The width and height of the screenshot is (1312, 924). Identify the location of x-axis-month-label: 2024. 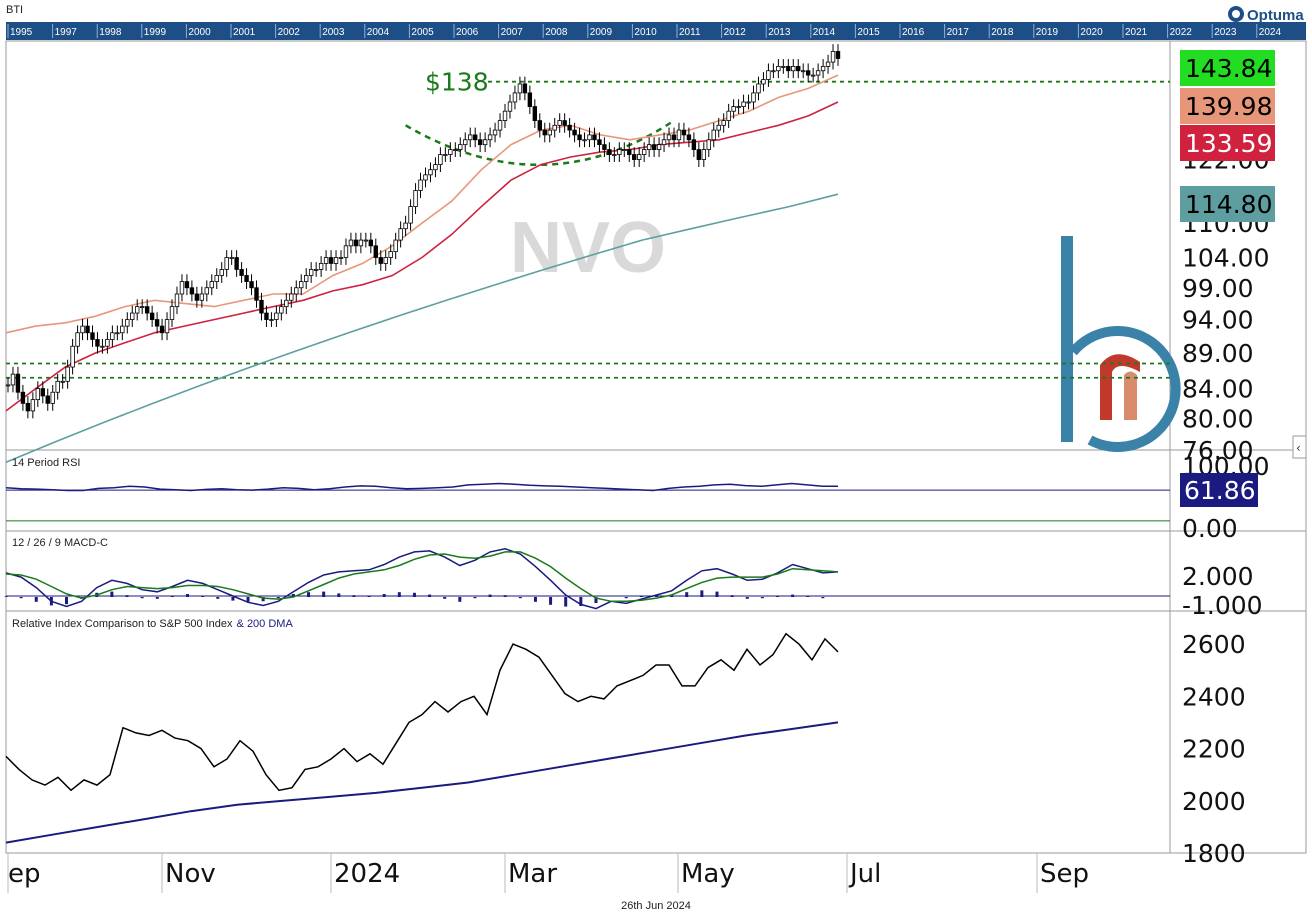
(367, 874).